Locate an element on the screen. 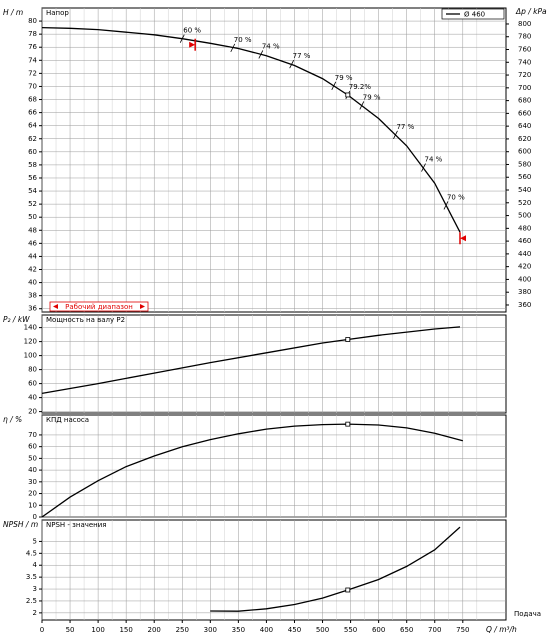  y-tick-label: 68 is located at coordinates (32, 100).